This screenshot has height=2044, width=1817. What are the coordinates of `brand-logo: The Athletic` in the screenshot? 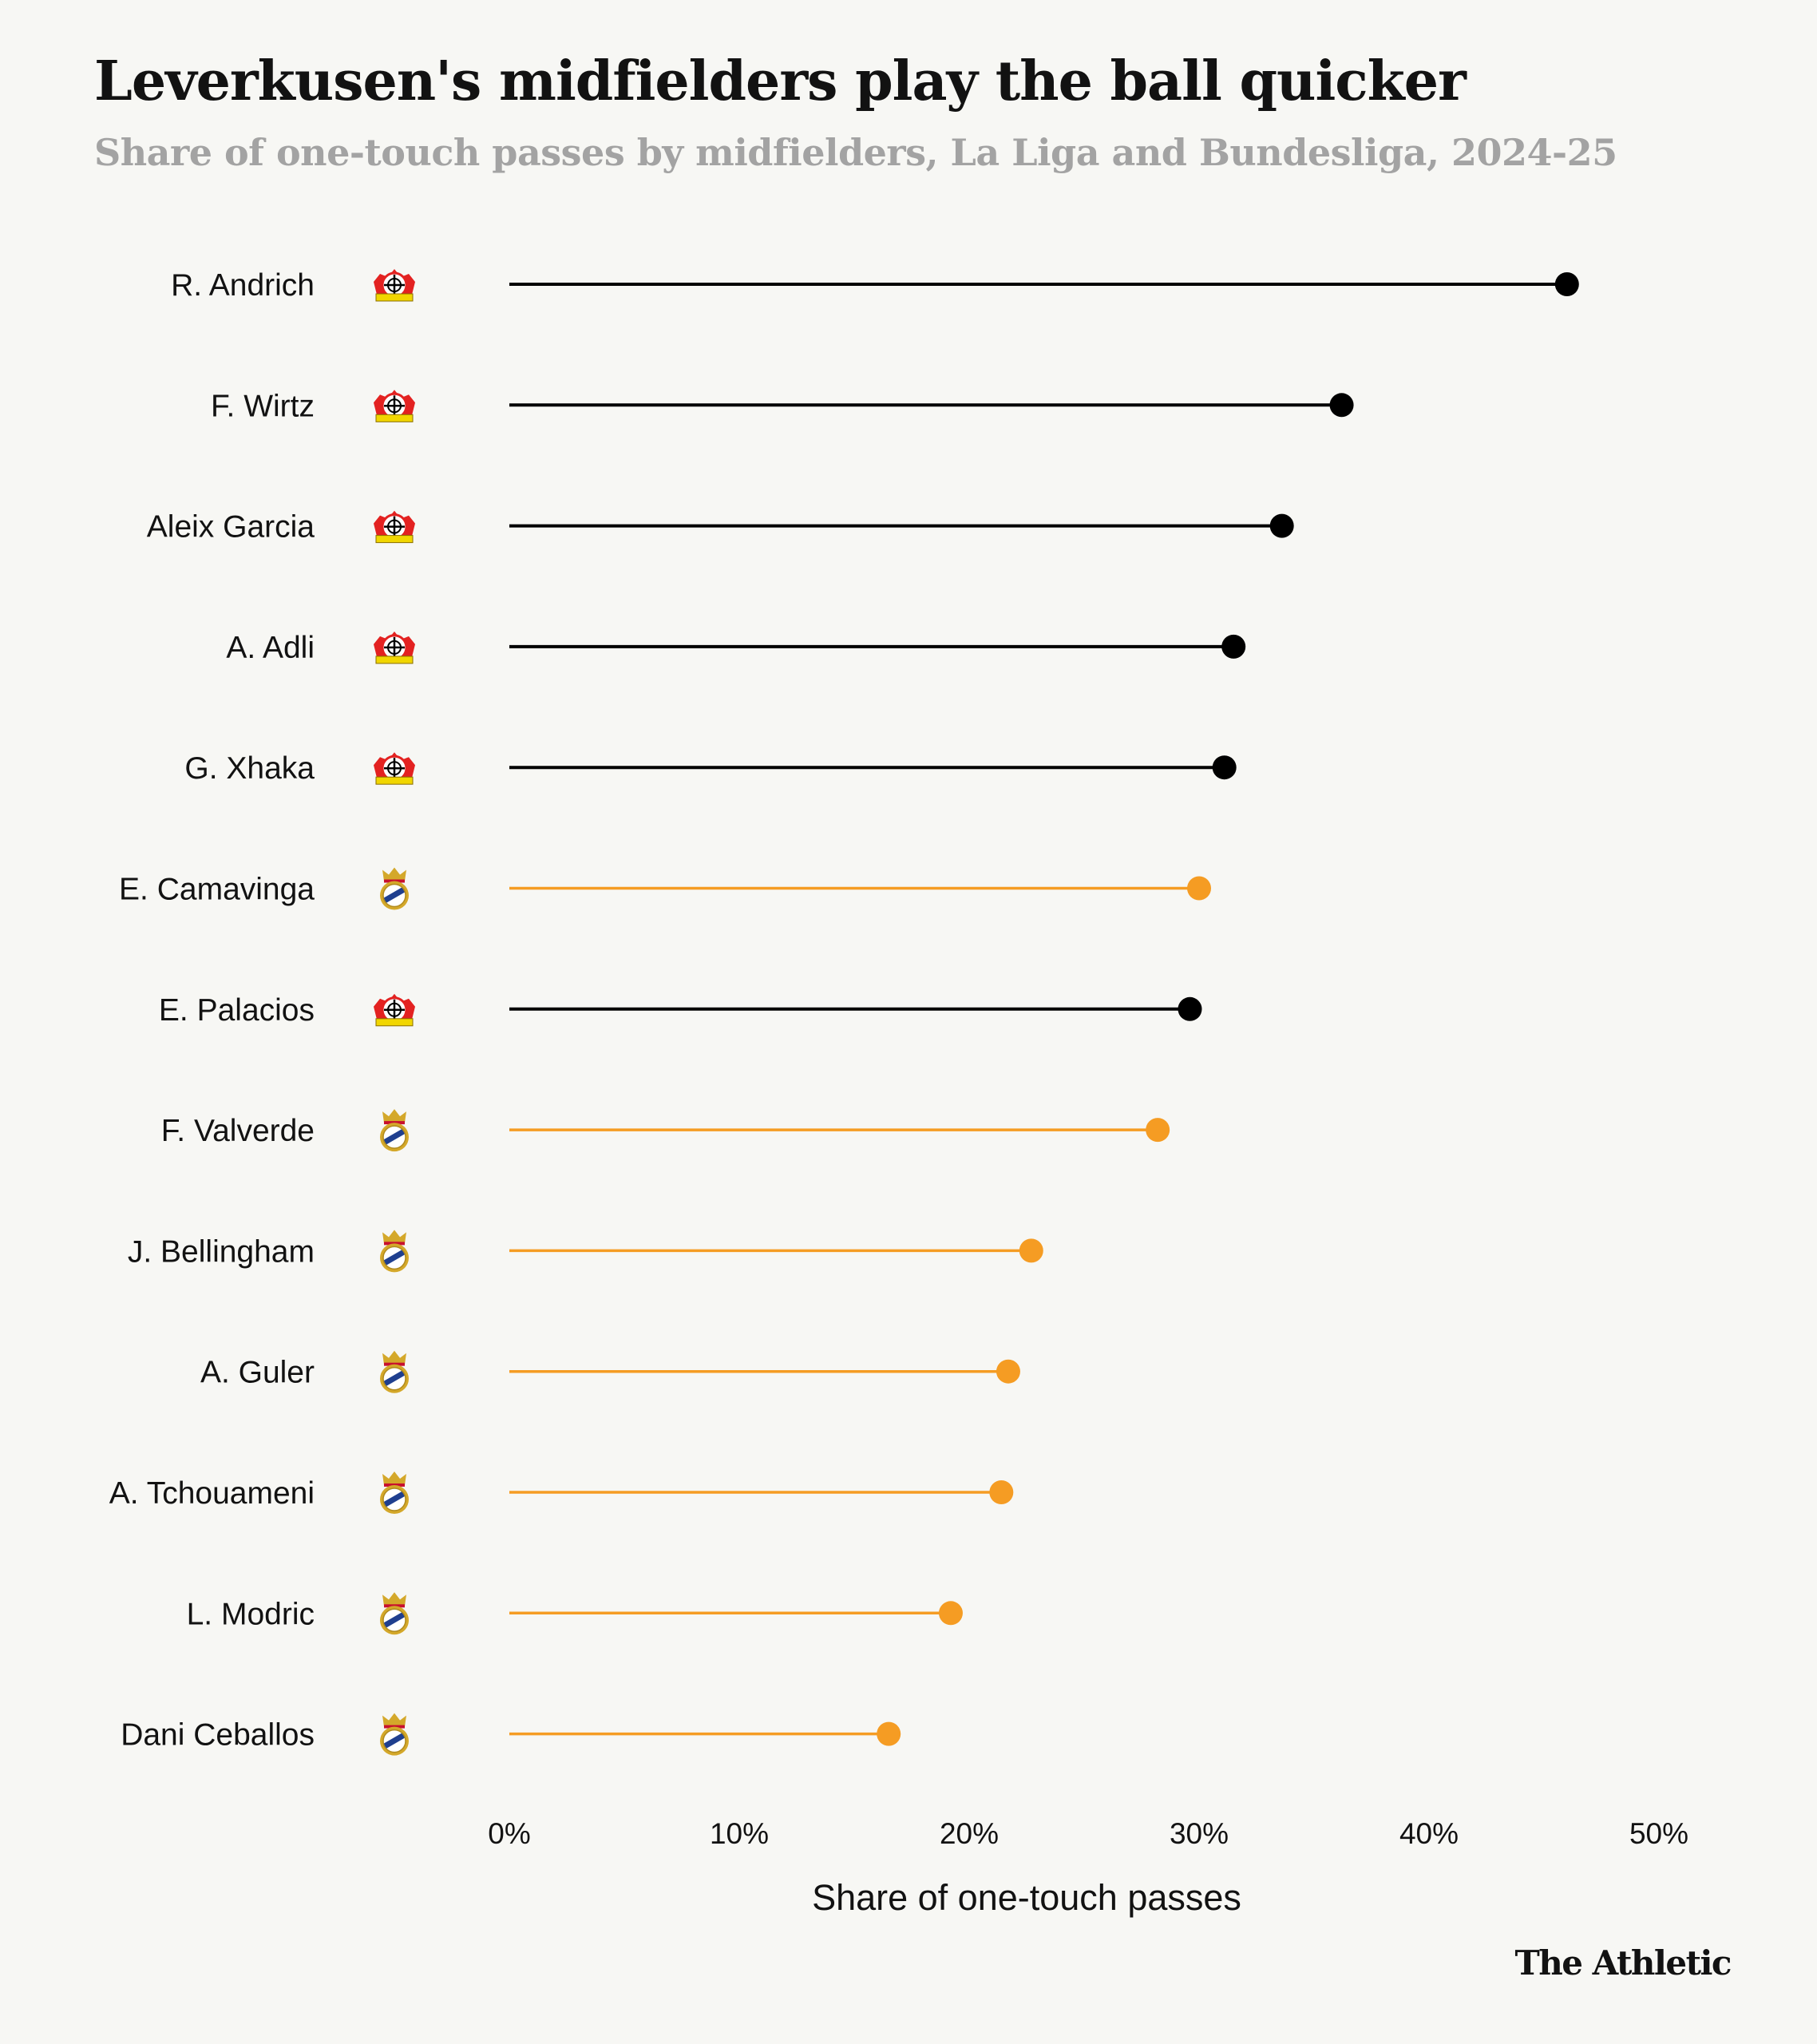 It's located at (1623, 1963).